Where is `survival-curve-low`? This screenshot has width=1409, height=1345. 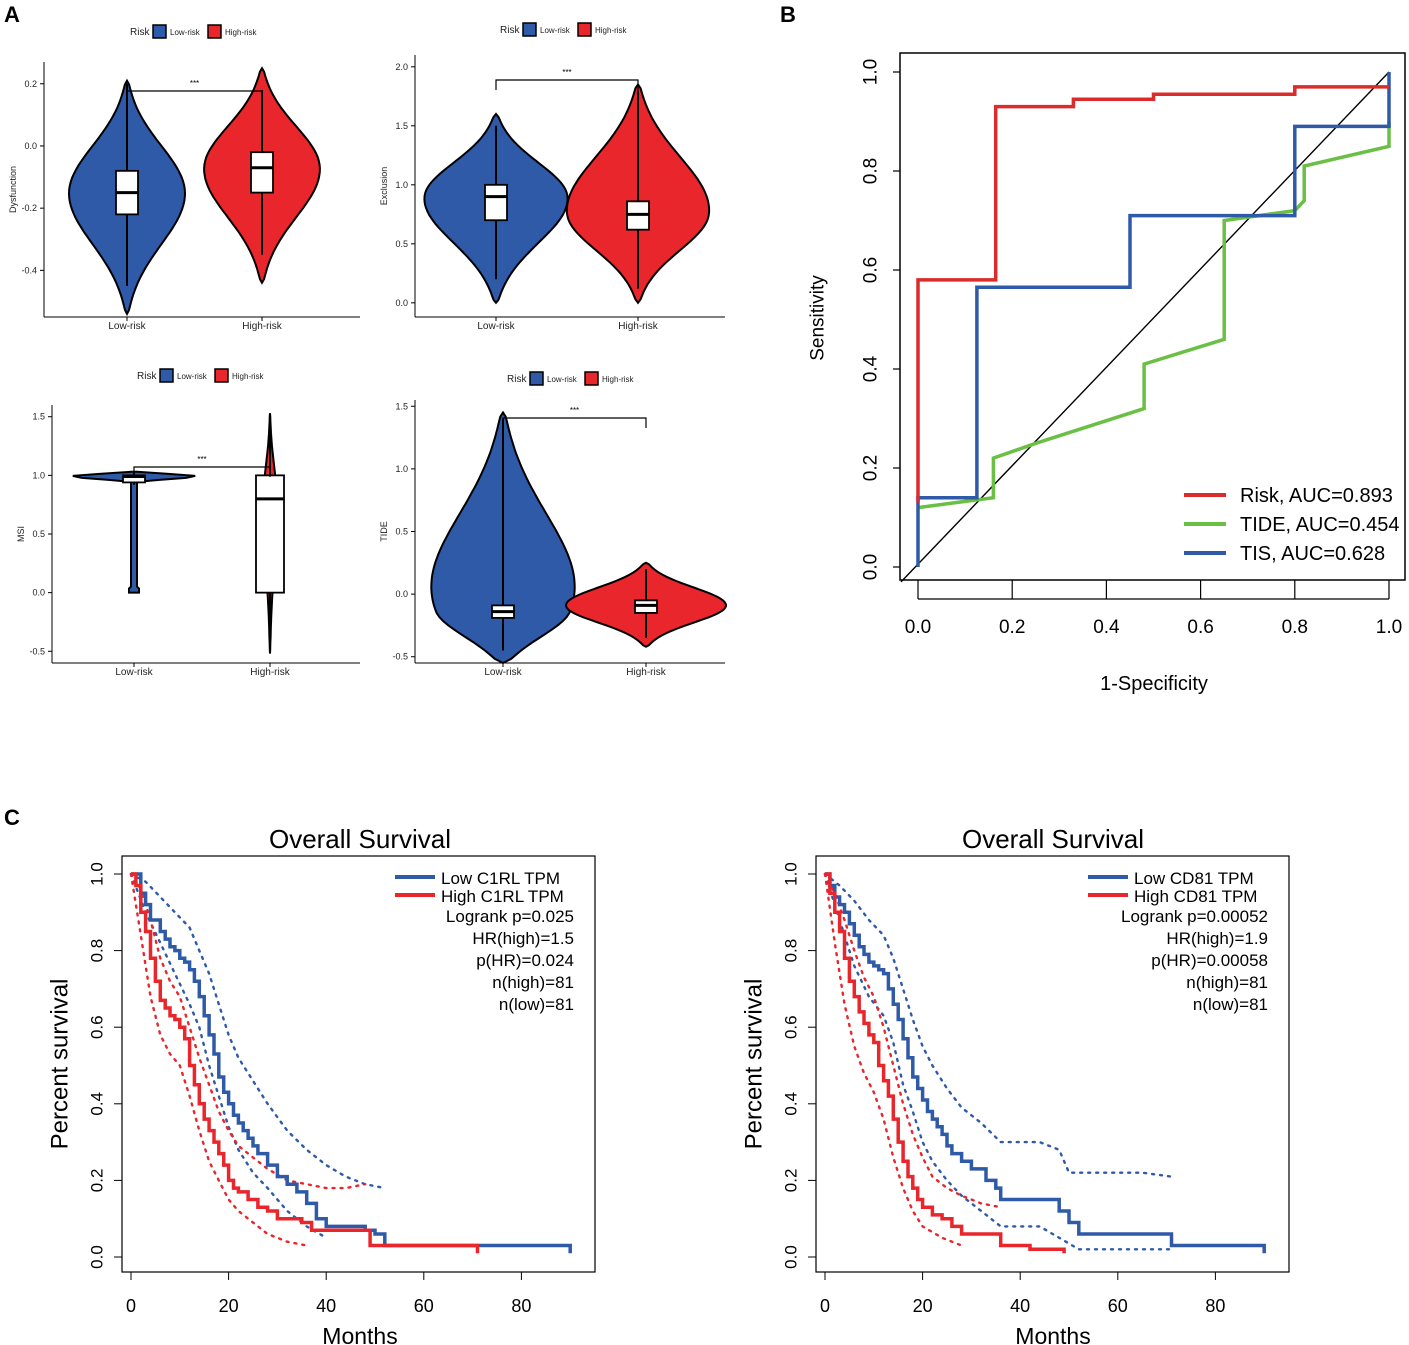
survival-curve-low is located at coordinates (1045, 1063).